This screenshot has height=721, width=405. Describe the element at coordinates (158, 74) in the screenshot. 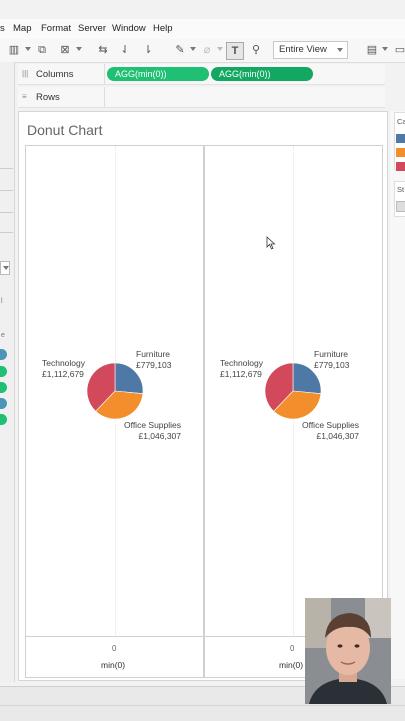

I see `column-pill-1: AGG(min(0))` at that location.